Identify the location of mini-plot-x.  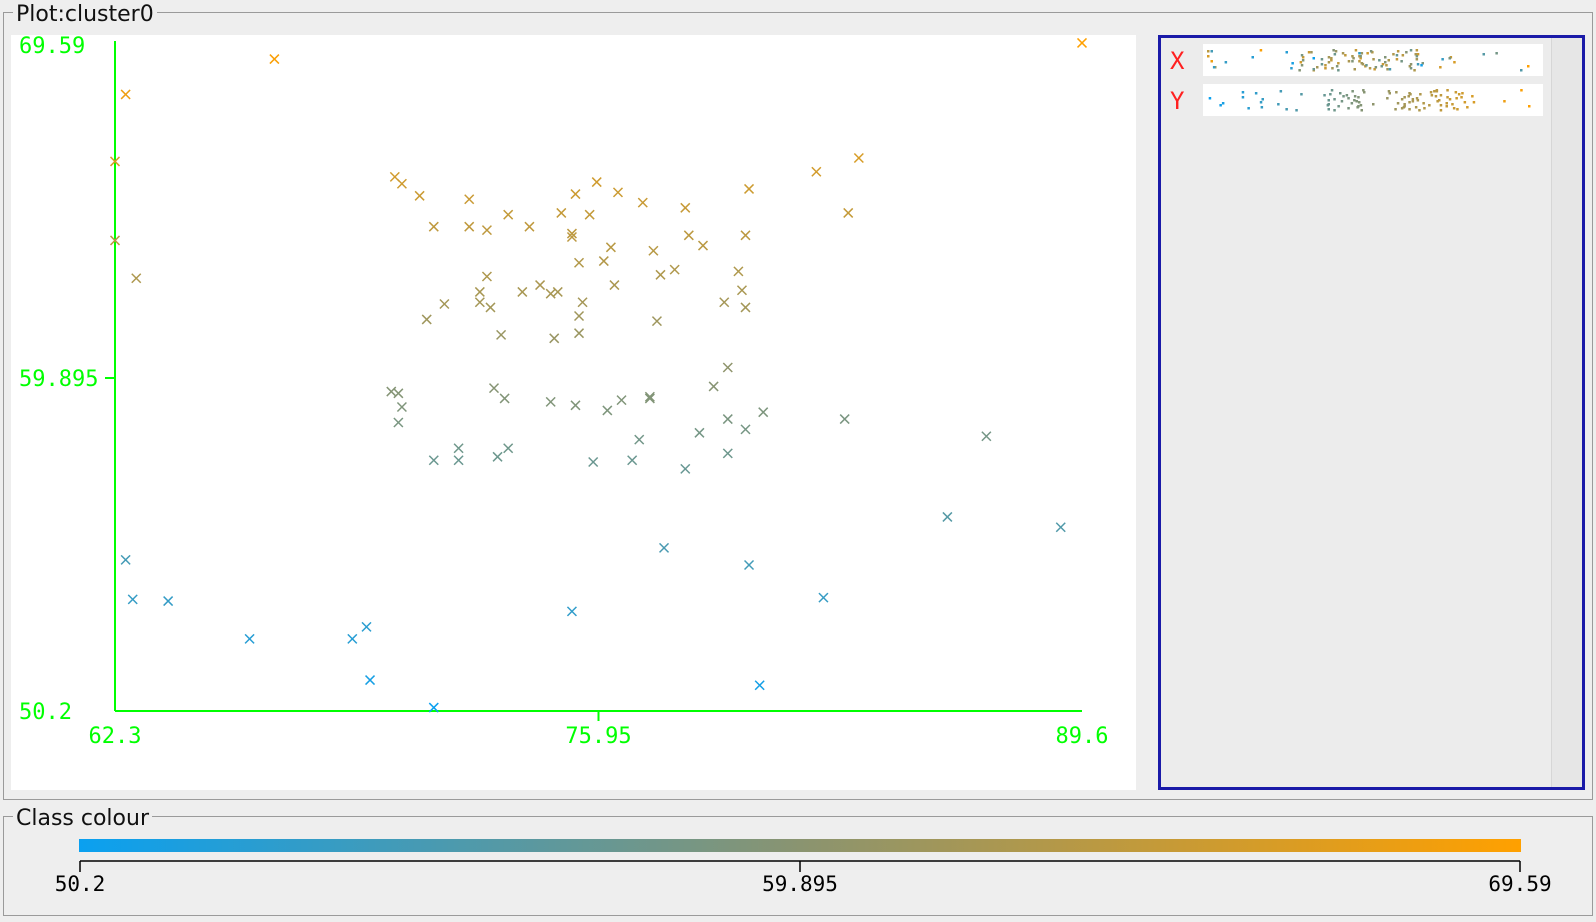
(1373, 60).